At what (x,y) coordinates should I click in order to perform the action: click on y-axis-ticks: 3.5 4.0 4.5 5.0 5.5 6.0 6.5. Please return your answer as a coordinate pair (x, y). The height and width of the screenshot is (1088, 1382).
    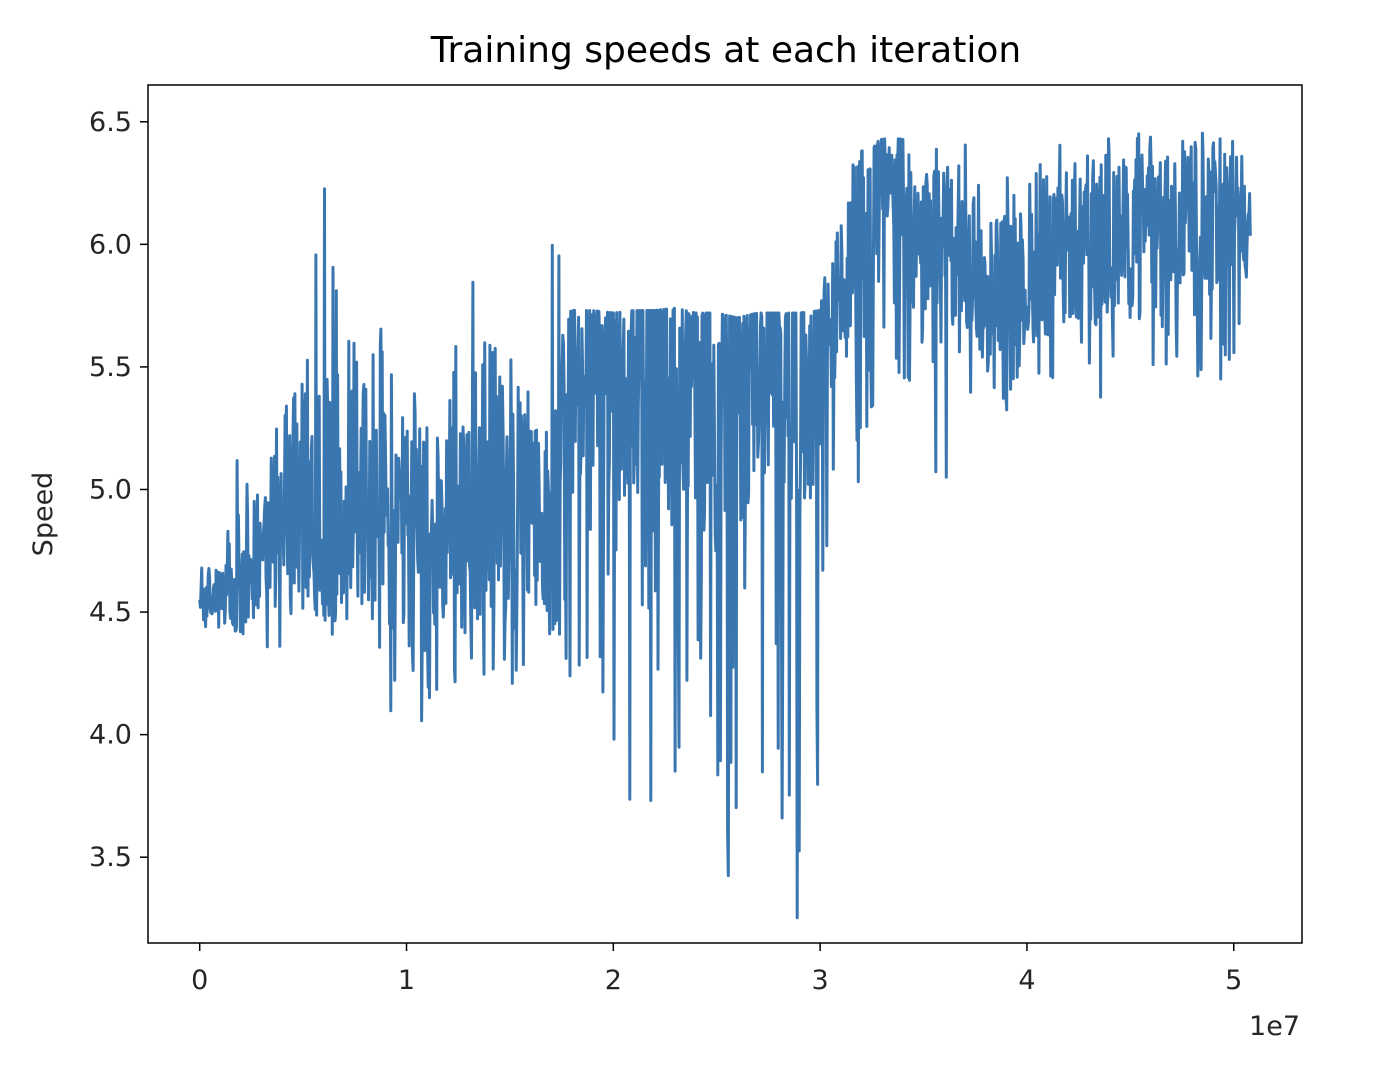
    Looking at the image, I should click on (118, 490).